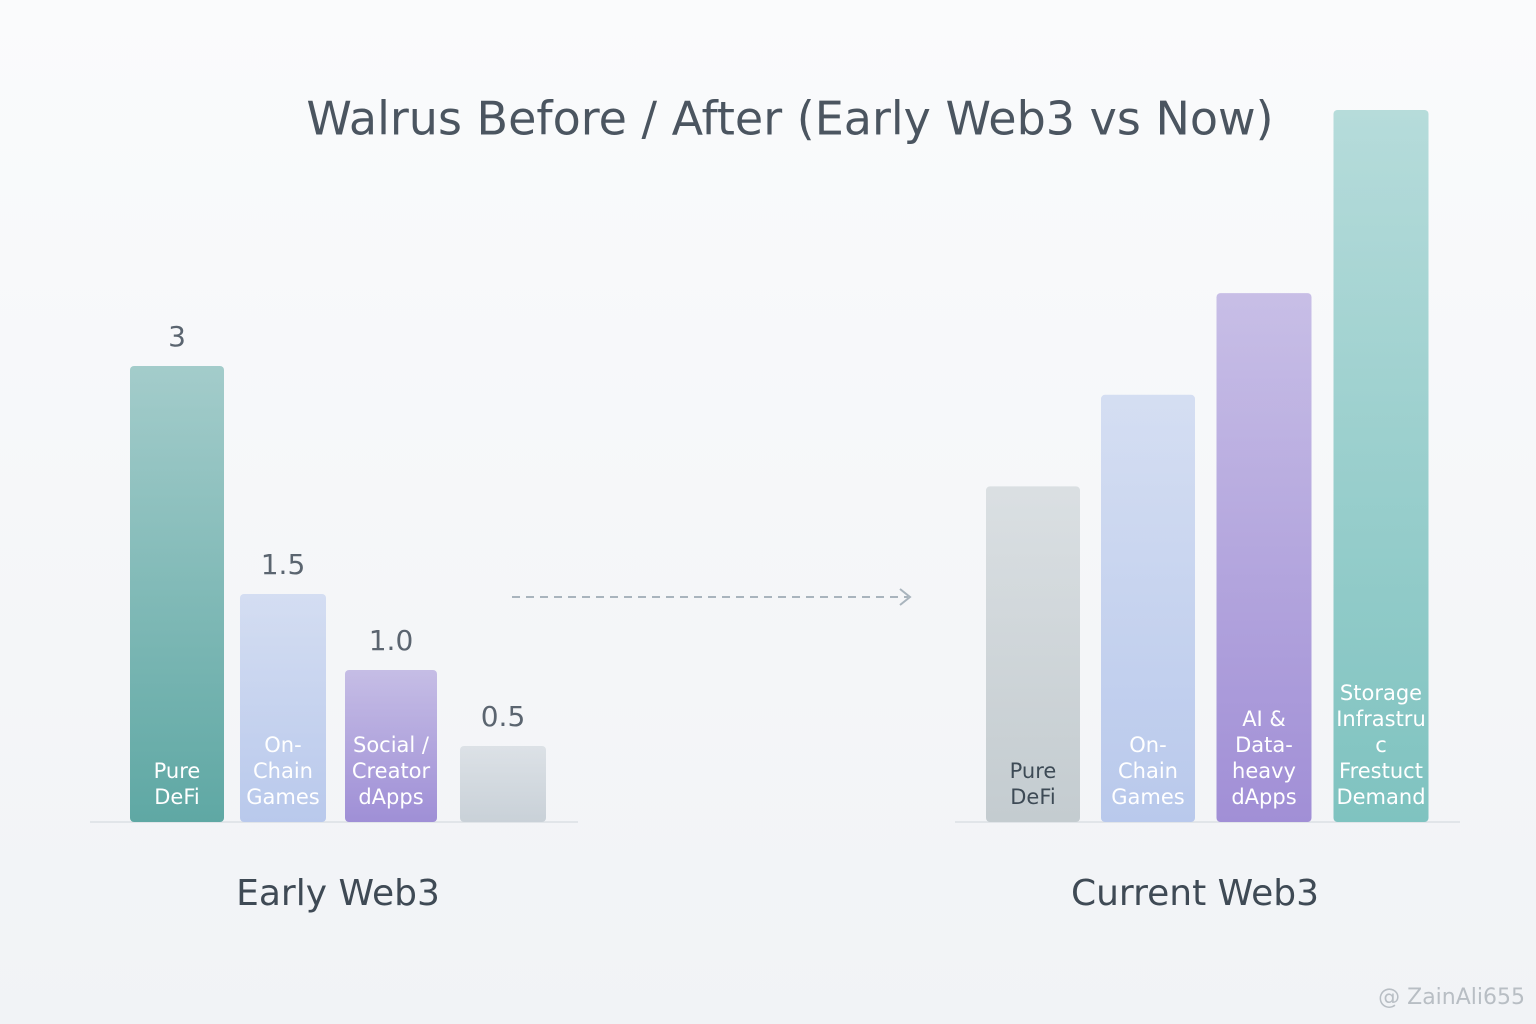  Describe the element at coordinates (1451, 997) in the screenshot. I see `watermark: @ ZainAli655` at that location.